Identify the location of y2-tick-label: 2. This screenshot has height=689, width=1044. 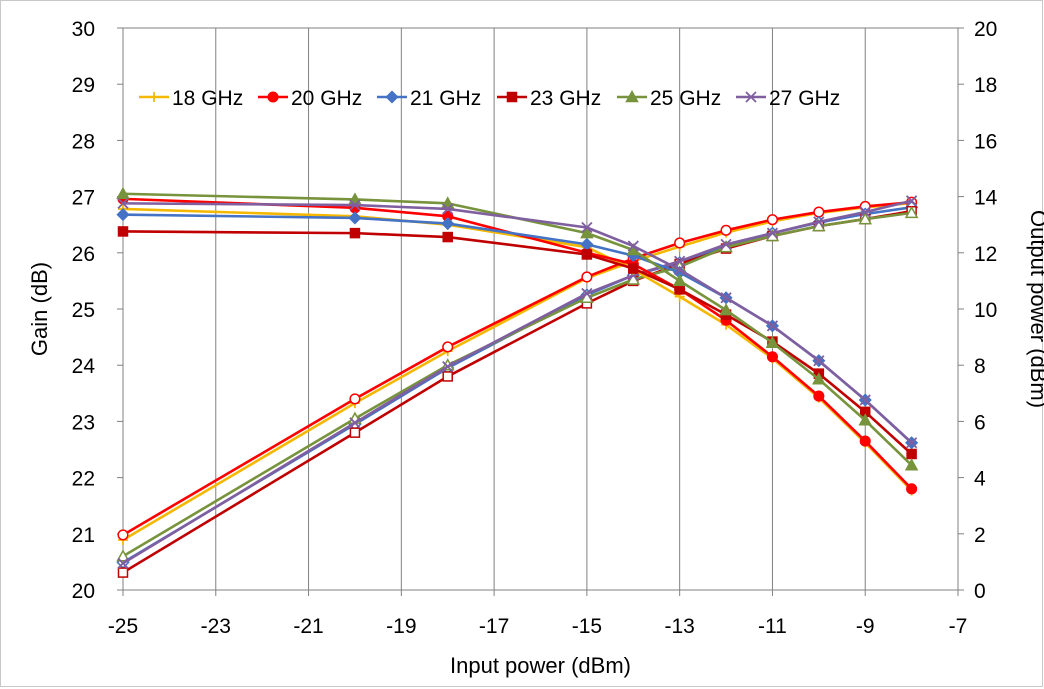
(980, 535).